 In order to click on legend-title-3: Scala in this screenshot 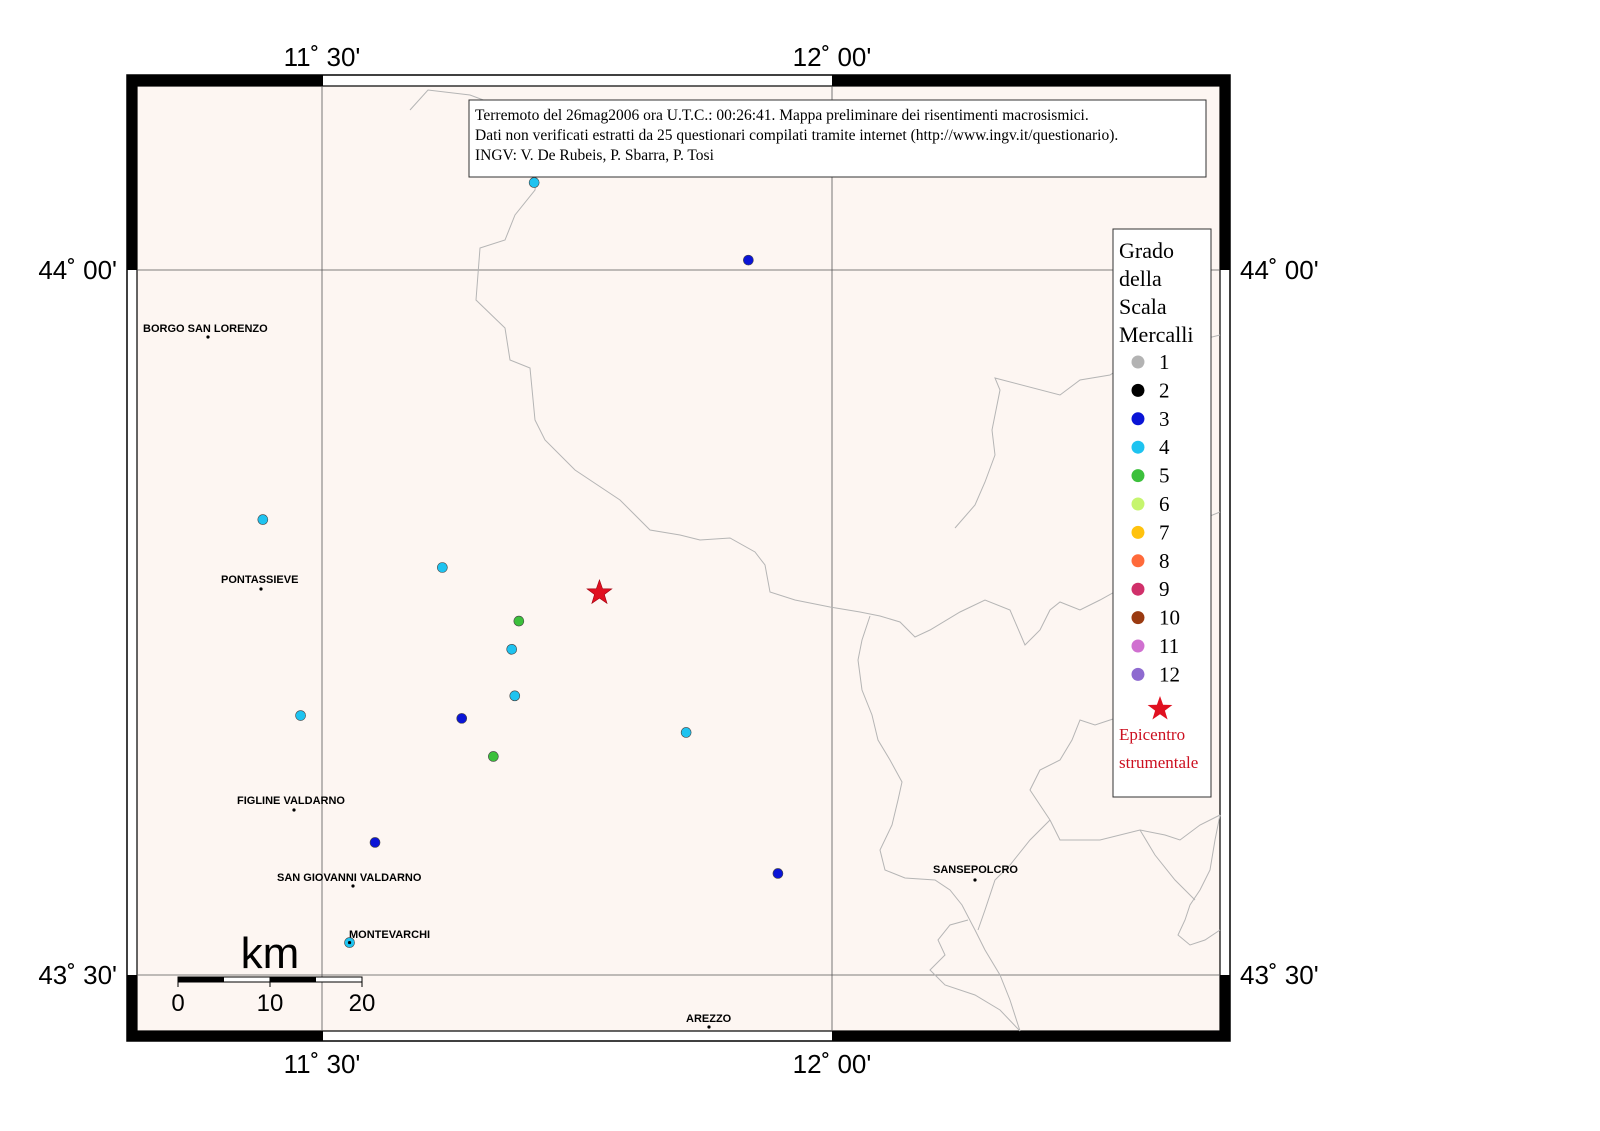, I will do `click(1143, 306)`.